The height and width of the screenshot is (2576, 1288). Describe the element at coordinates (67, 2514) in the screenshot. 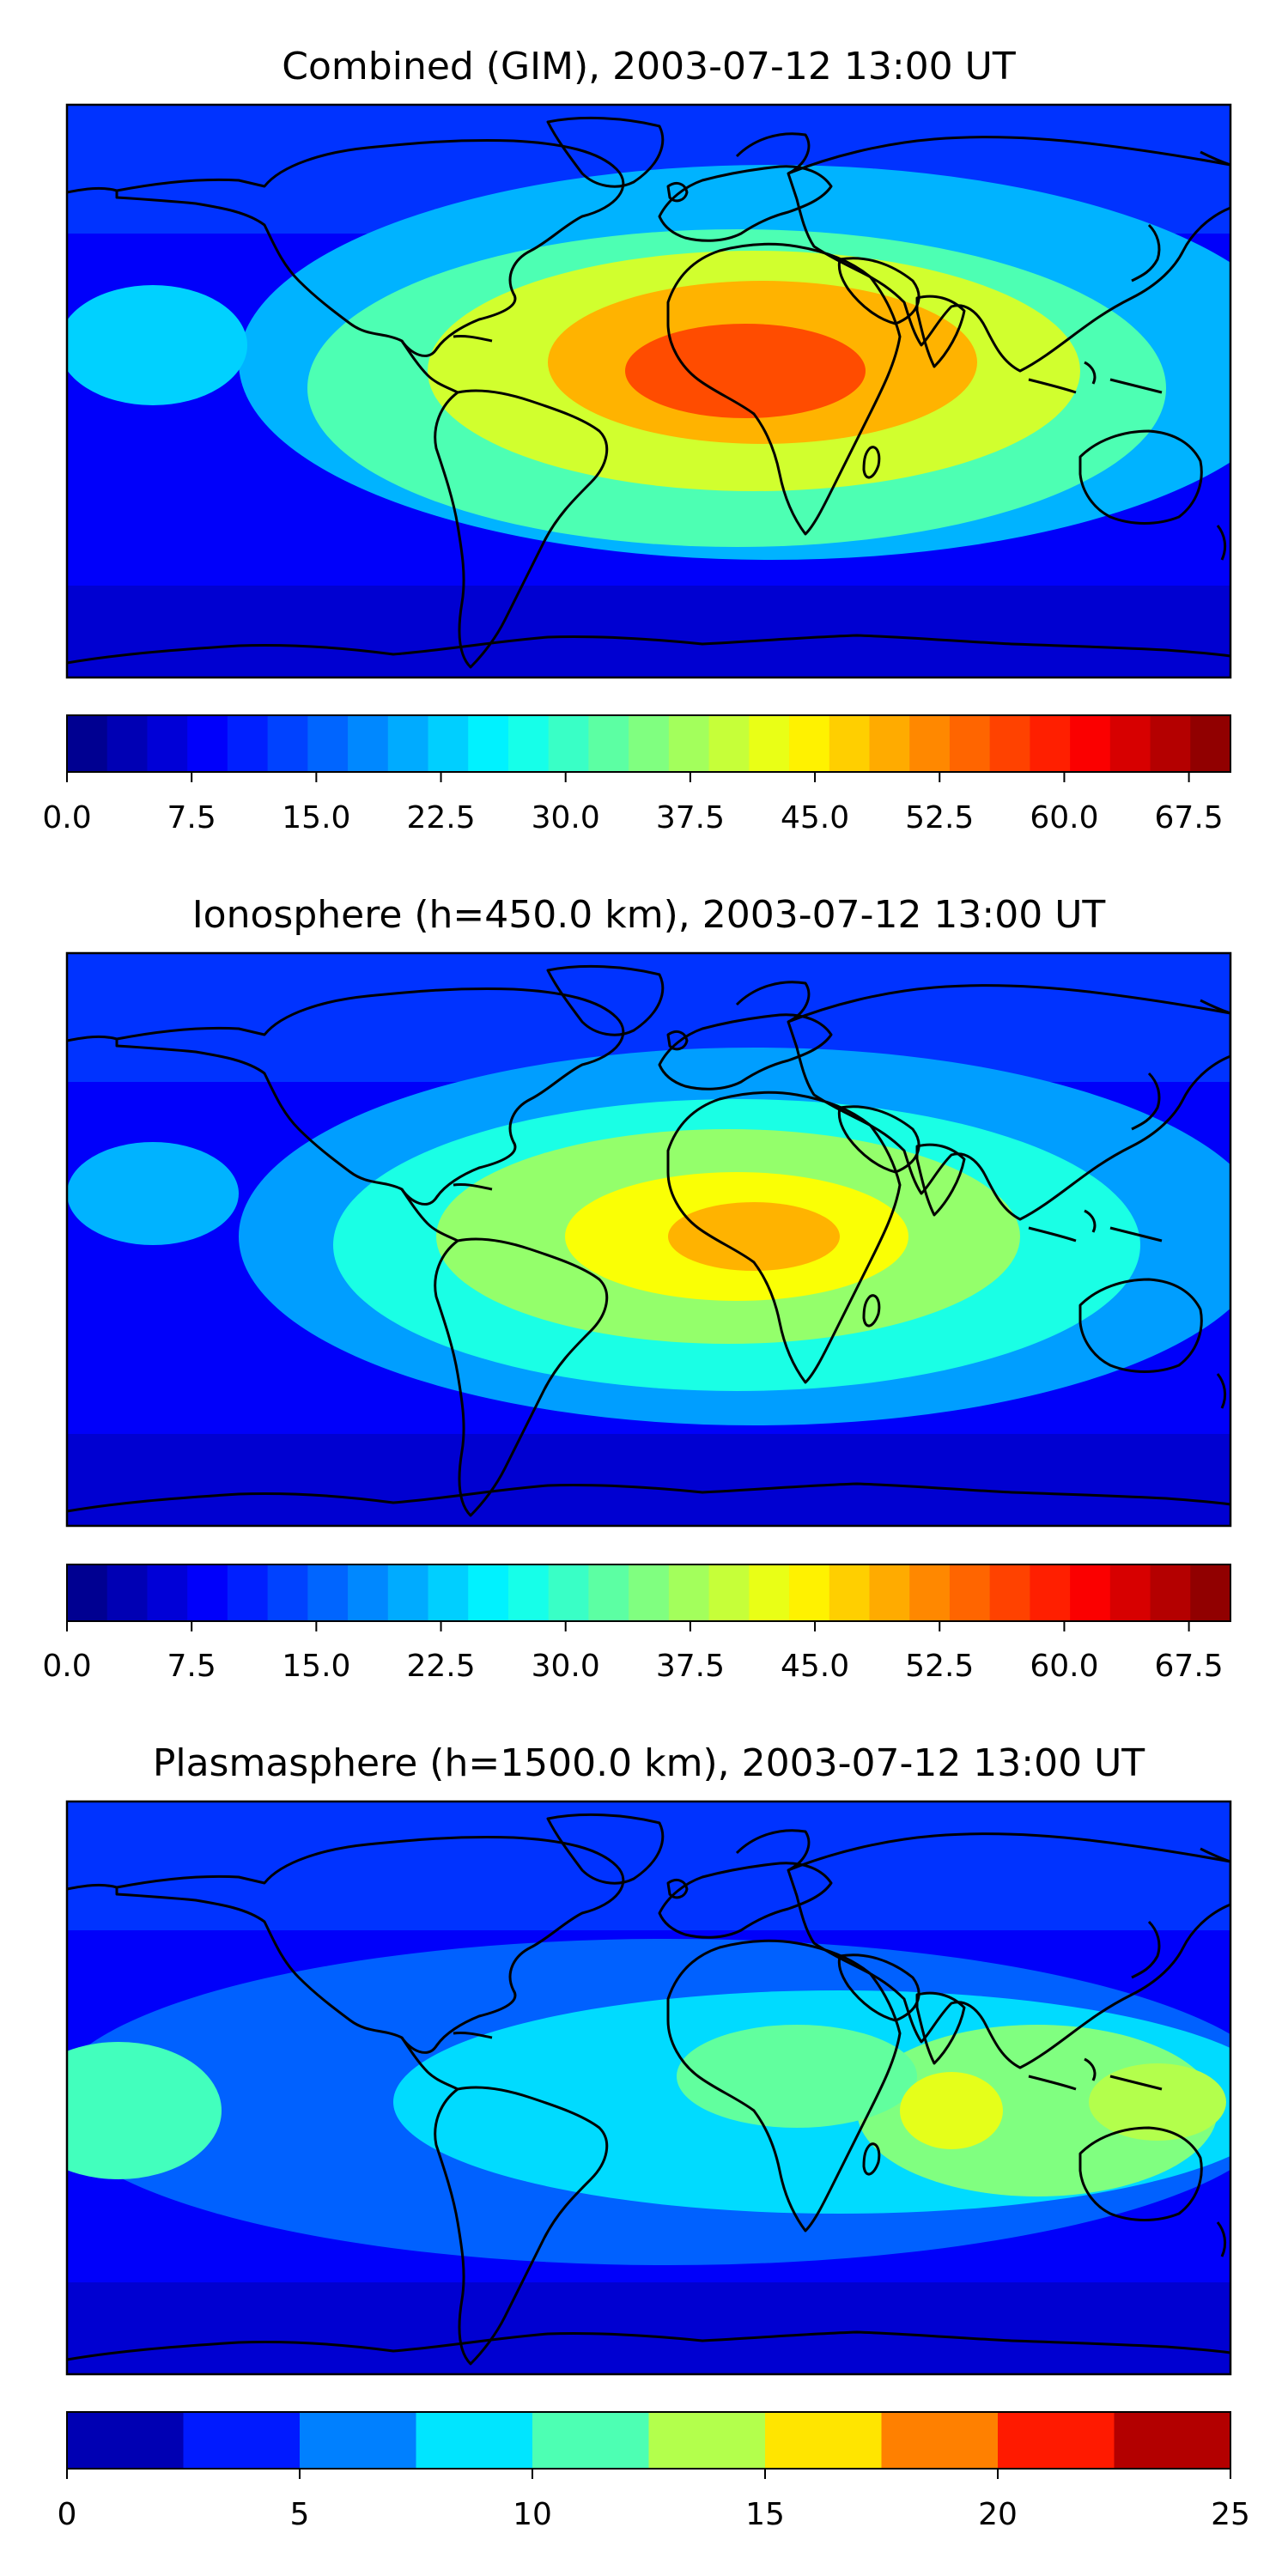

I see `colorbar-tick-label: 0` at that location.